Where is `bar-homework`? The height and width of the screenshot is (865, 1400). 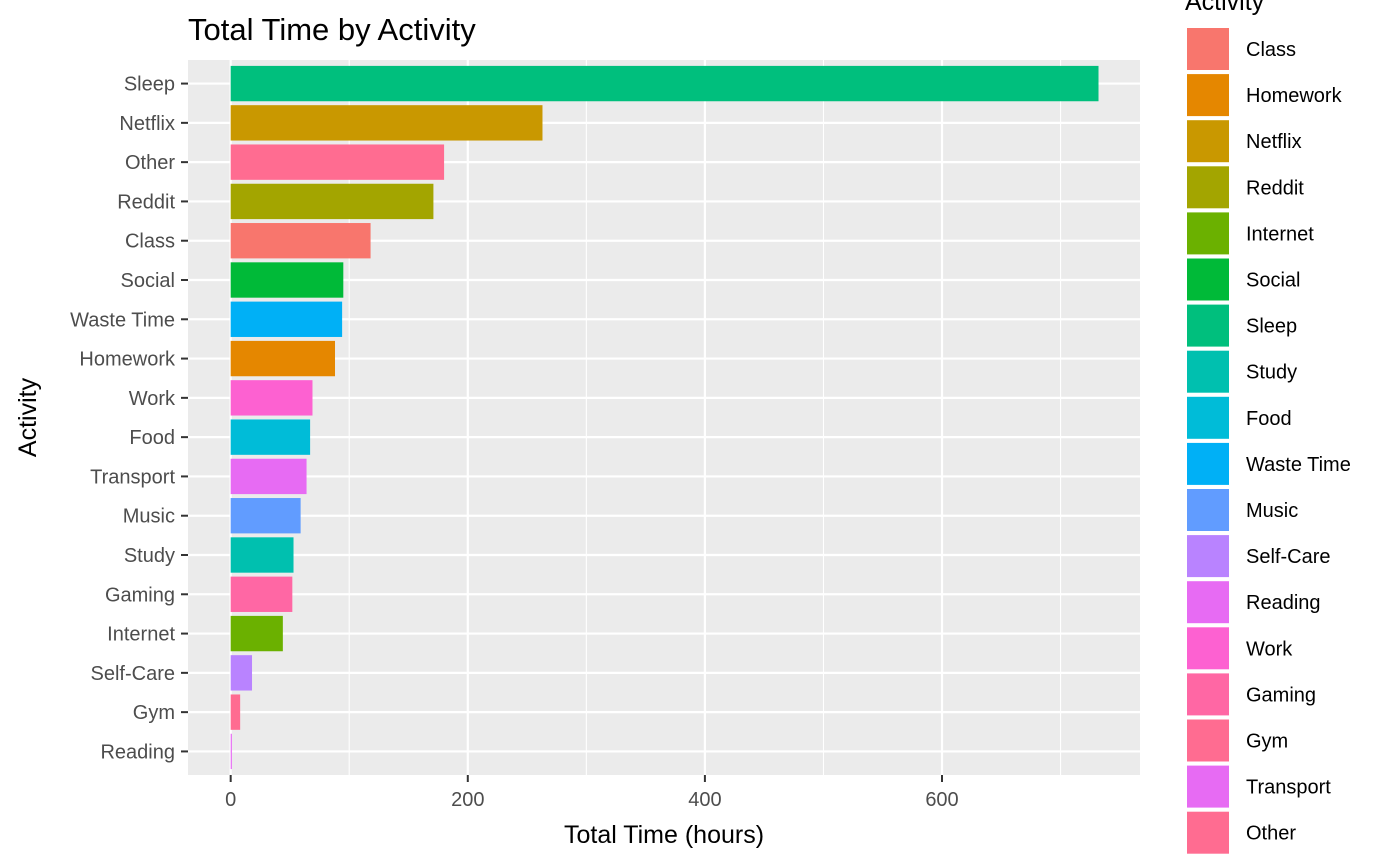
bar-homework is located at coordinates (283, 358).